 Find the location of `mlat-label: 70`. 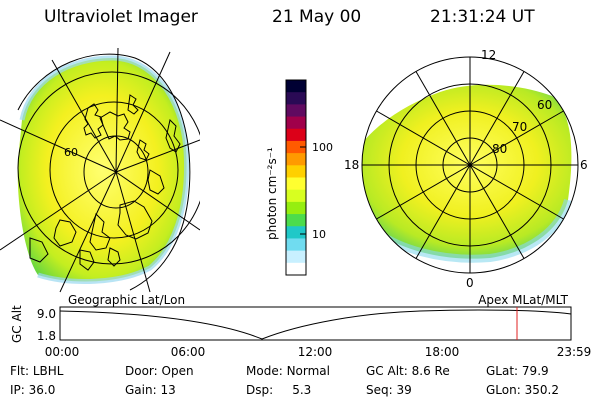

mlat-label: 70 is located at coordinates (519, 127).